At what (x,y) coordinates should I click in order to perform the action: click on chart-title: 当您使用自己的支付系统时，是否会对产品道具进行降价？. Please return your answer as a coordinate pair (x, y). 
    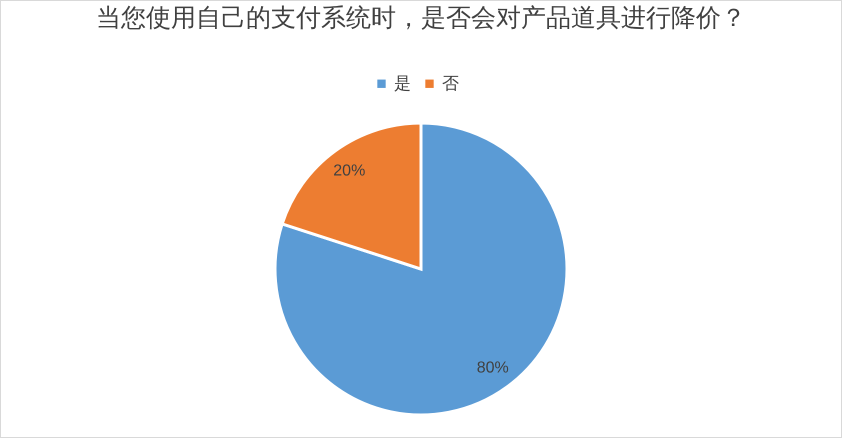
    Looking at the image, I should click on (421, 17).